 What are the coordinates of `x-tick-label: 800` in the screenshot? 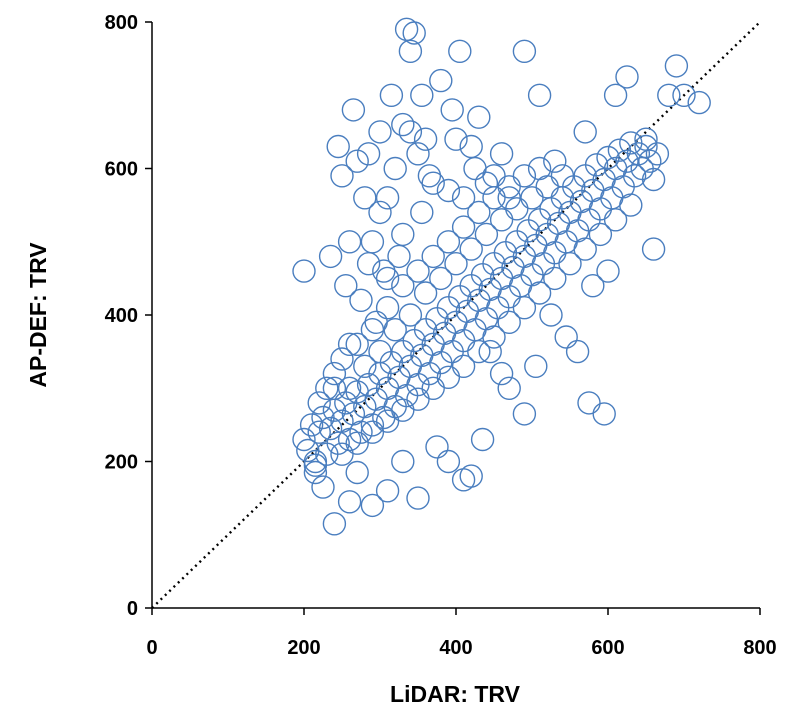 It's located at (759, 648).